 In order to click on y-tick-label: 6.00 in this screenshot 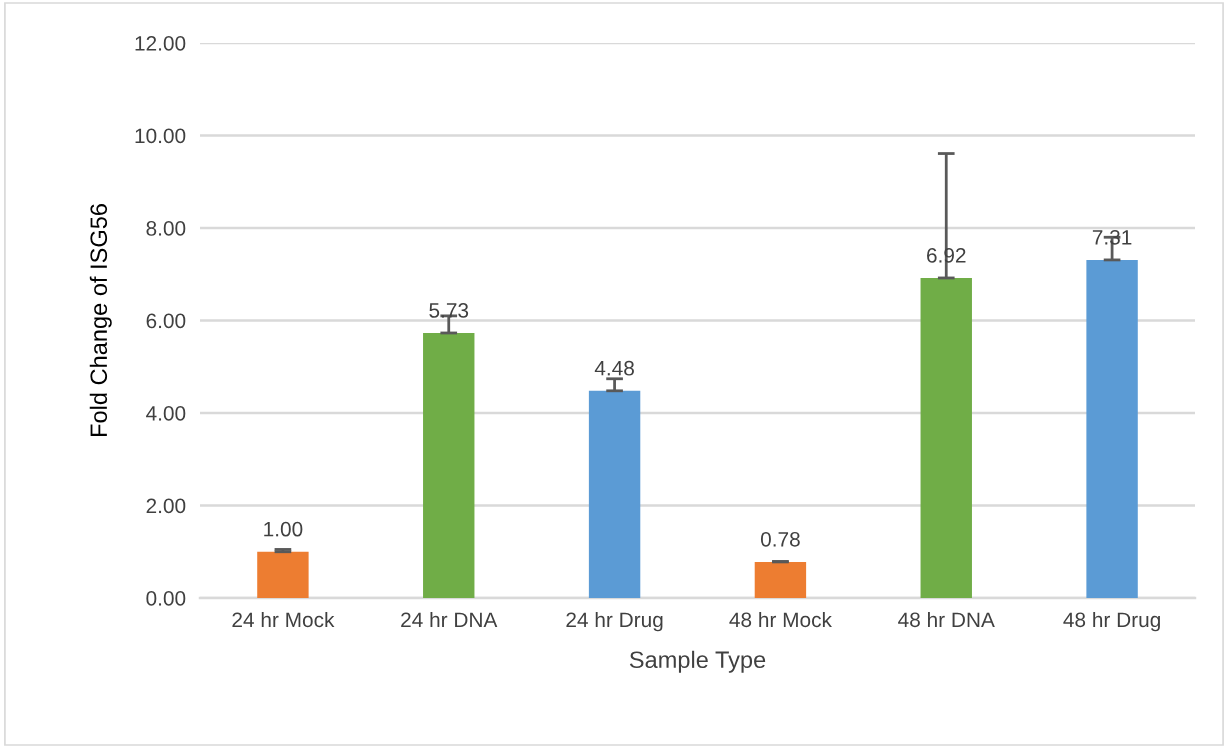, I will do `click(166, 321)`.